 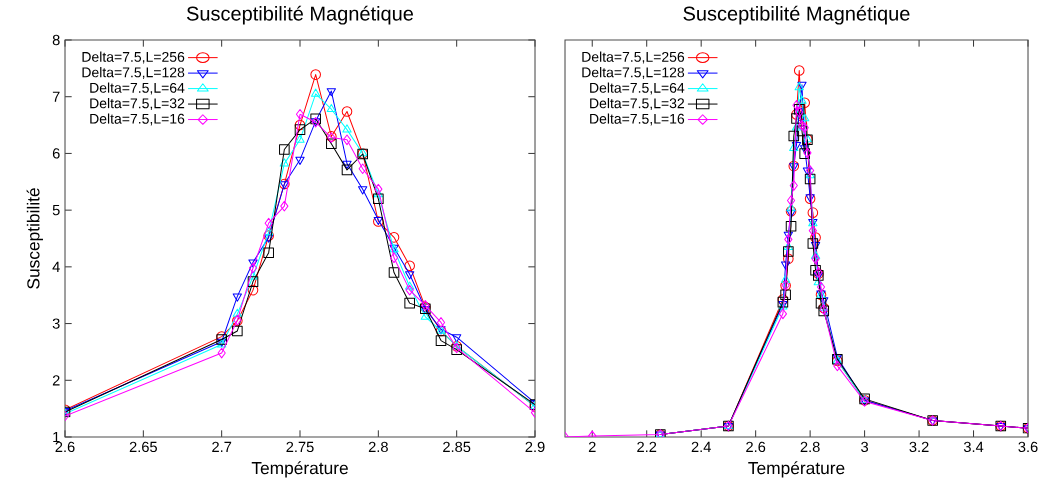 I want to click on x-tick-label: 3, so click(x=865, y=447).